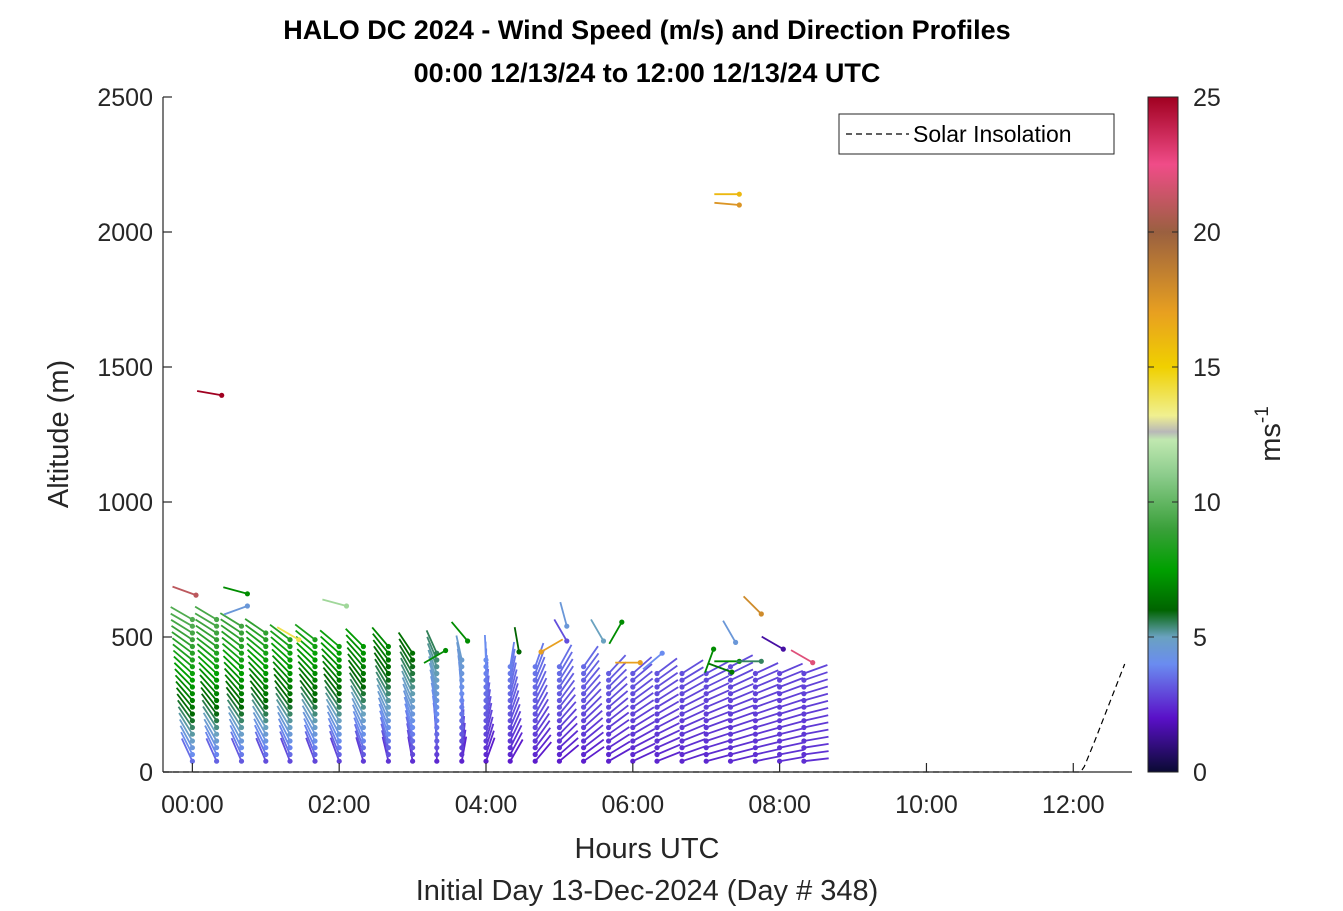 The width and height of the screenshot is (1343, 911). I want to click on x-tick-label: 02:00, so click(339, 805).